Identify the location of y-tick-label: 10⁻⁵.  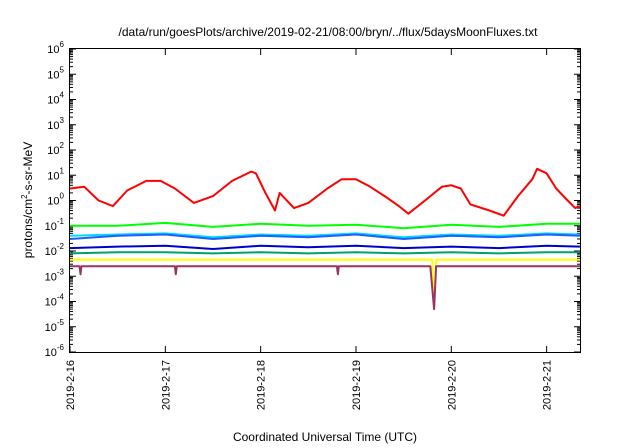
(55, 326).